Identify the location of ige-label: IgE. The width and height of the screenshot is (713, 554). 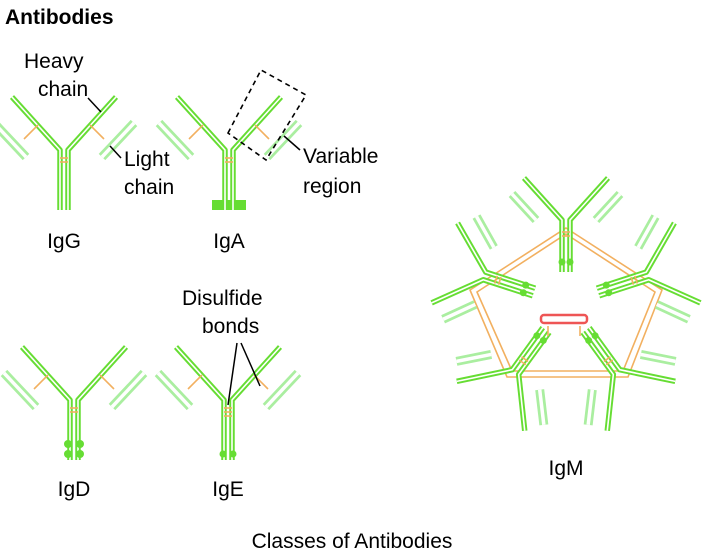
(228, 489).